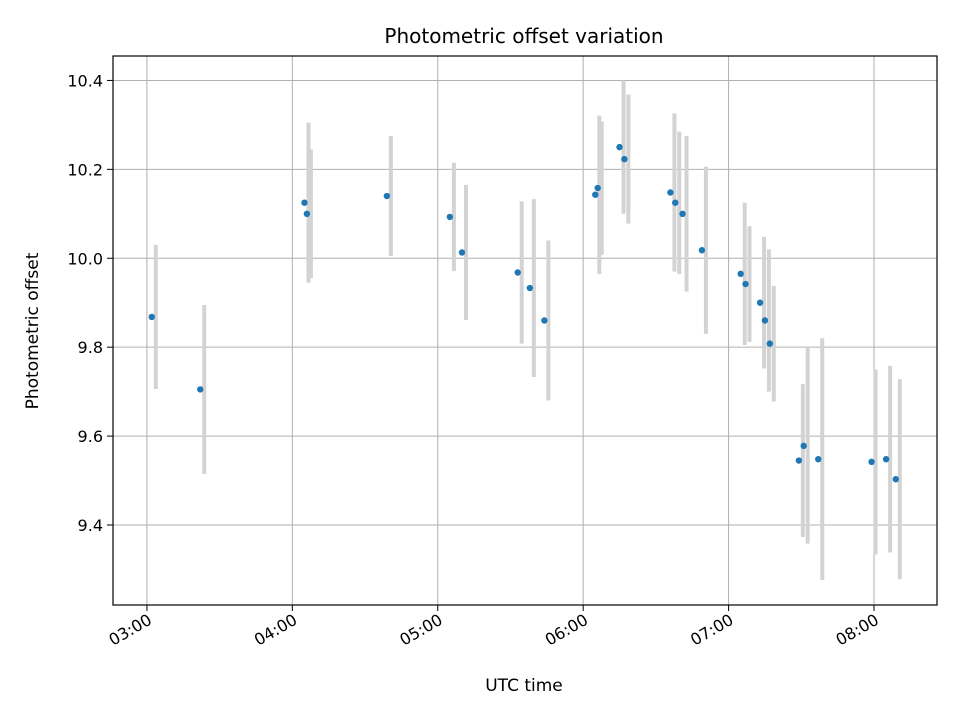 The height and width of the screenshot is (720, 960). I want to click on x-tick-label: 06:00, so click(566, 630).